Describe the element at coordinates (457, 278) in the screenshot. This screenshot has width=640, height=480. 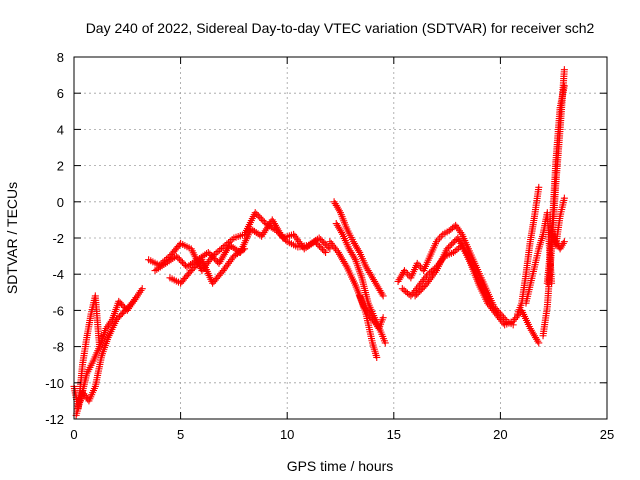
I see `series-track-m` at that location.